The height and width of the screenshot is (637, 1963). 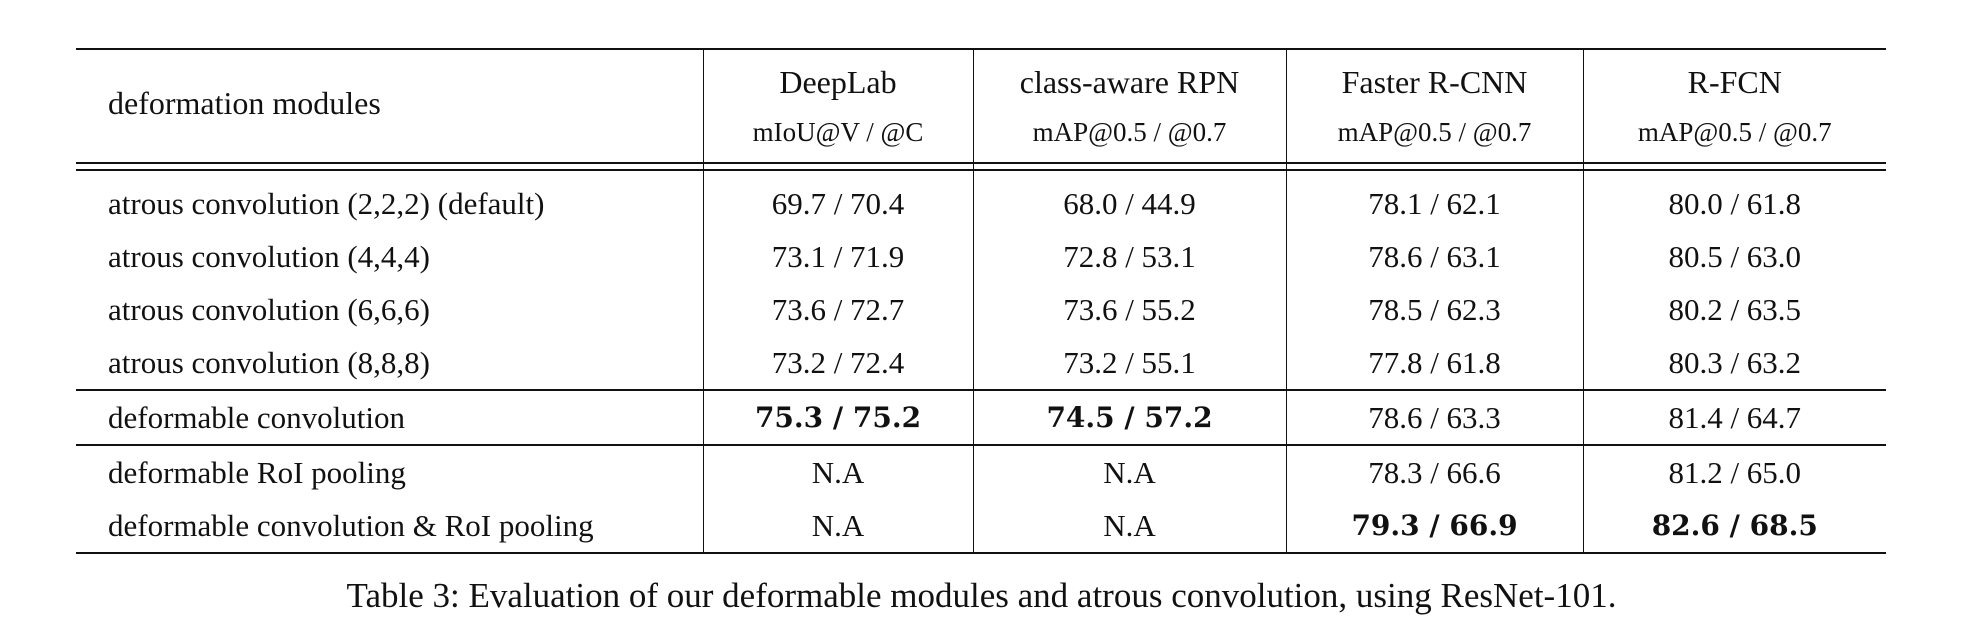 What do you see at coordinates (837, 309) in the screenshot?
I see `table-cell: 73.6 / 72.7` at bounding box center [837, 309].